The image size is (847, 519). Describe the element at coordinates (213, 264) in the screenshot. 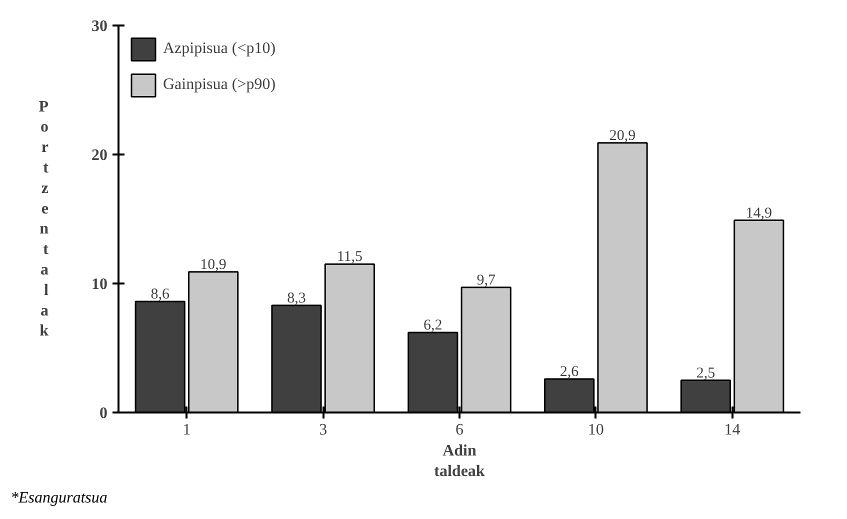

I see `data-label: 10,9` at that location.